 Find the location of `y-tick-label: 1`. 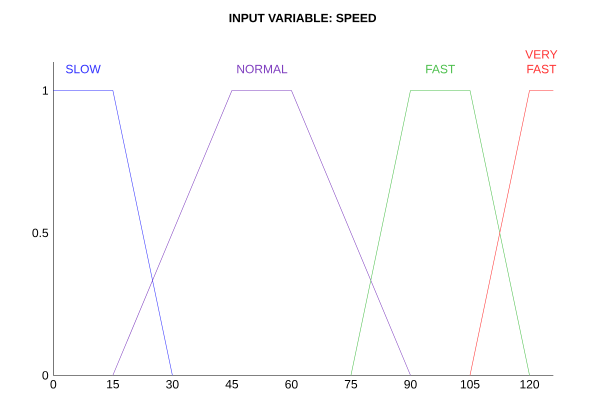

y-tick-label: 1 is located at coordinates (45, 90).